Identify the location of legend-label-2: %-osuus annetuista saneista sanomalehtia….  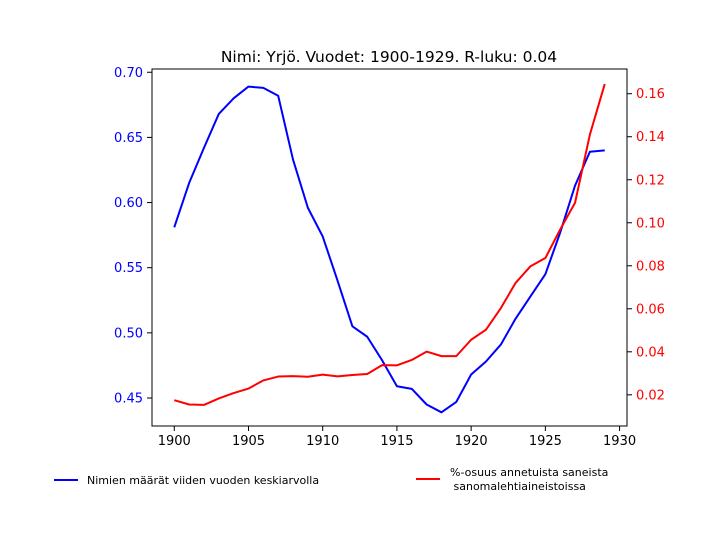
(529, 479).